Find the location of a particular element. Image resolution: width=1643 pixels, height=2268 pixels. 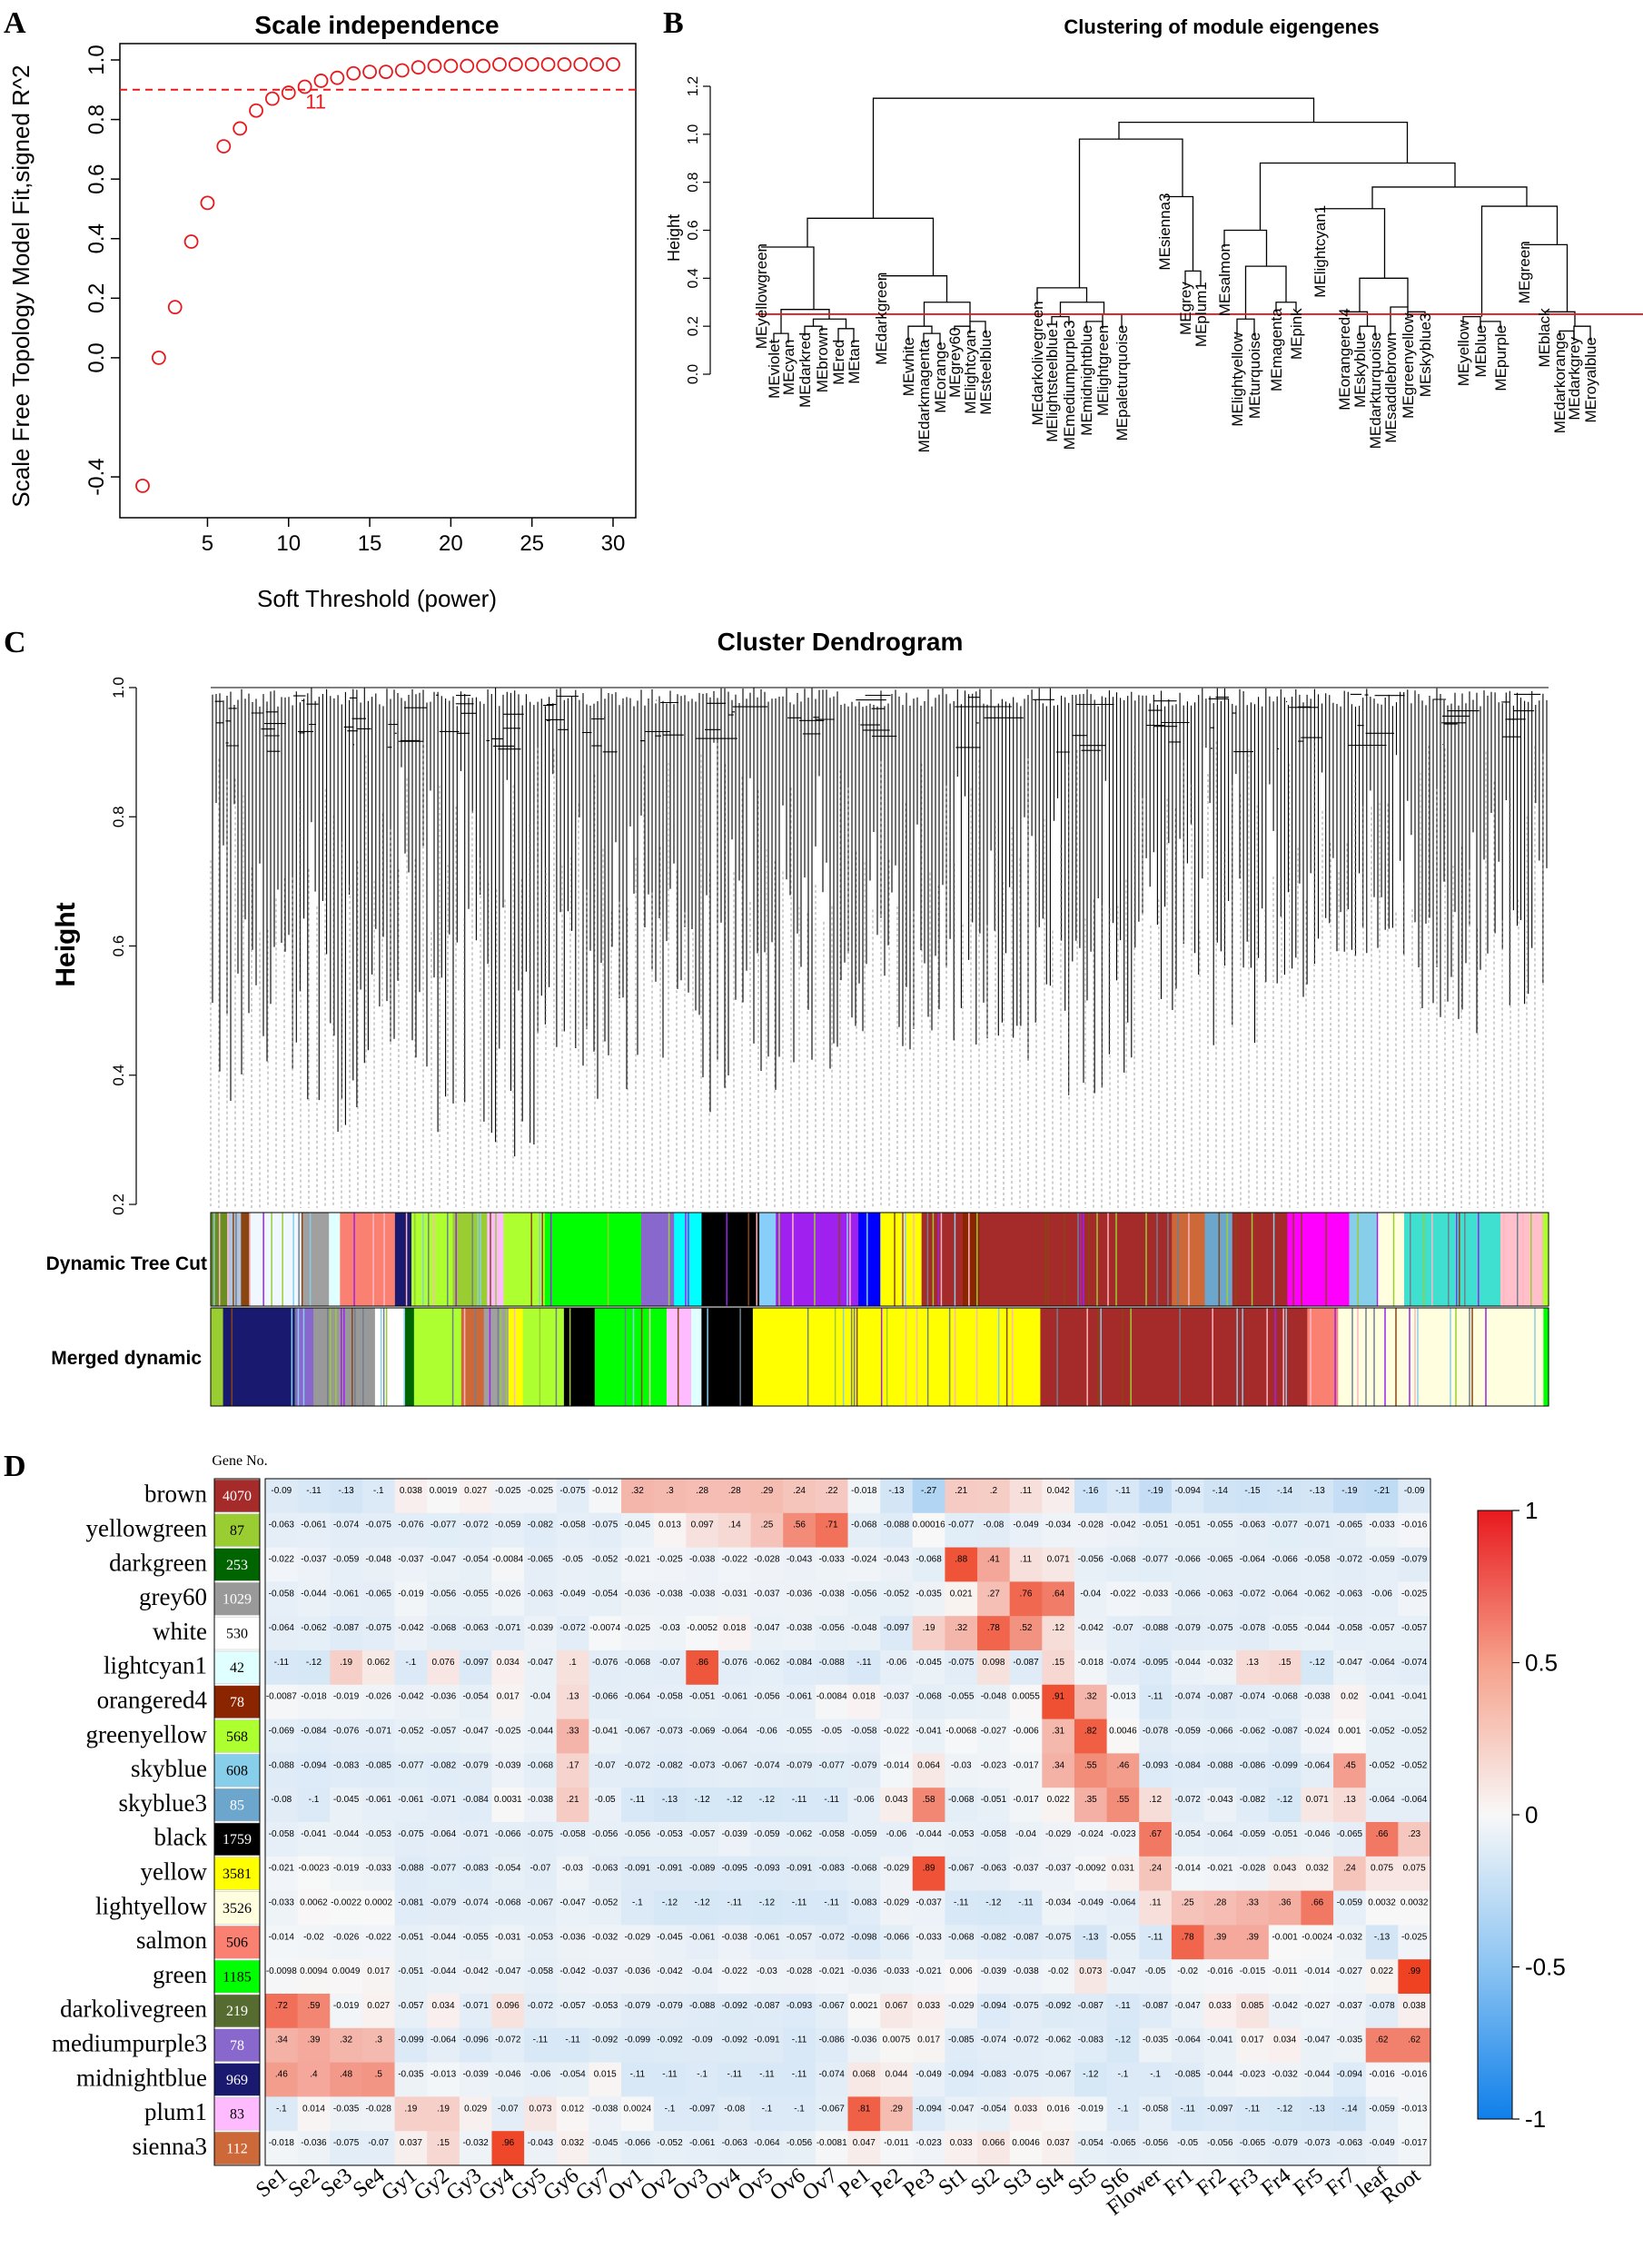

heatmap-cell-value: -0.041 is located at coordinates (929, 1731).